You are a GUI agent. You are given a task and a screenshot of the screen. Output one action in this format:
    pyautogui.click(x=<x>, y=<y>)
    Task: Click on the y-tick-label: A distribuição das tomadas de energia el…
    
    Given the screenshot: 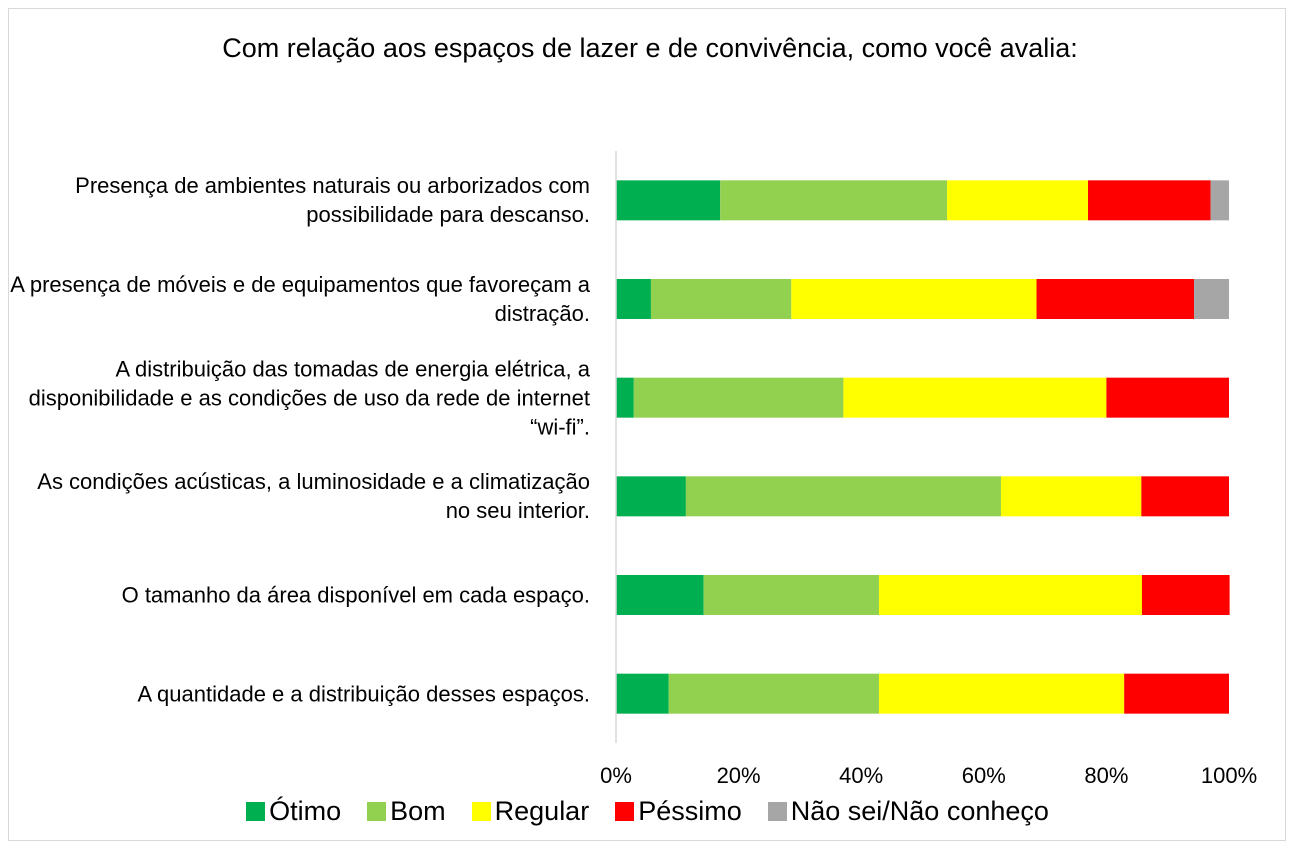 What is the action you would take?
    pyautogui.click(x=309, y=398)
    